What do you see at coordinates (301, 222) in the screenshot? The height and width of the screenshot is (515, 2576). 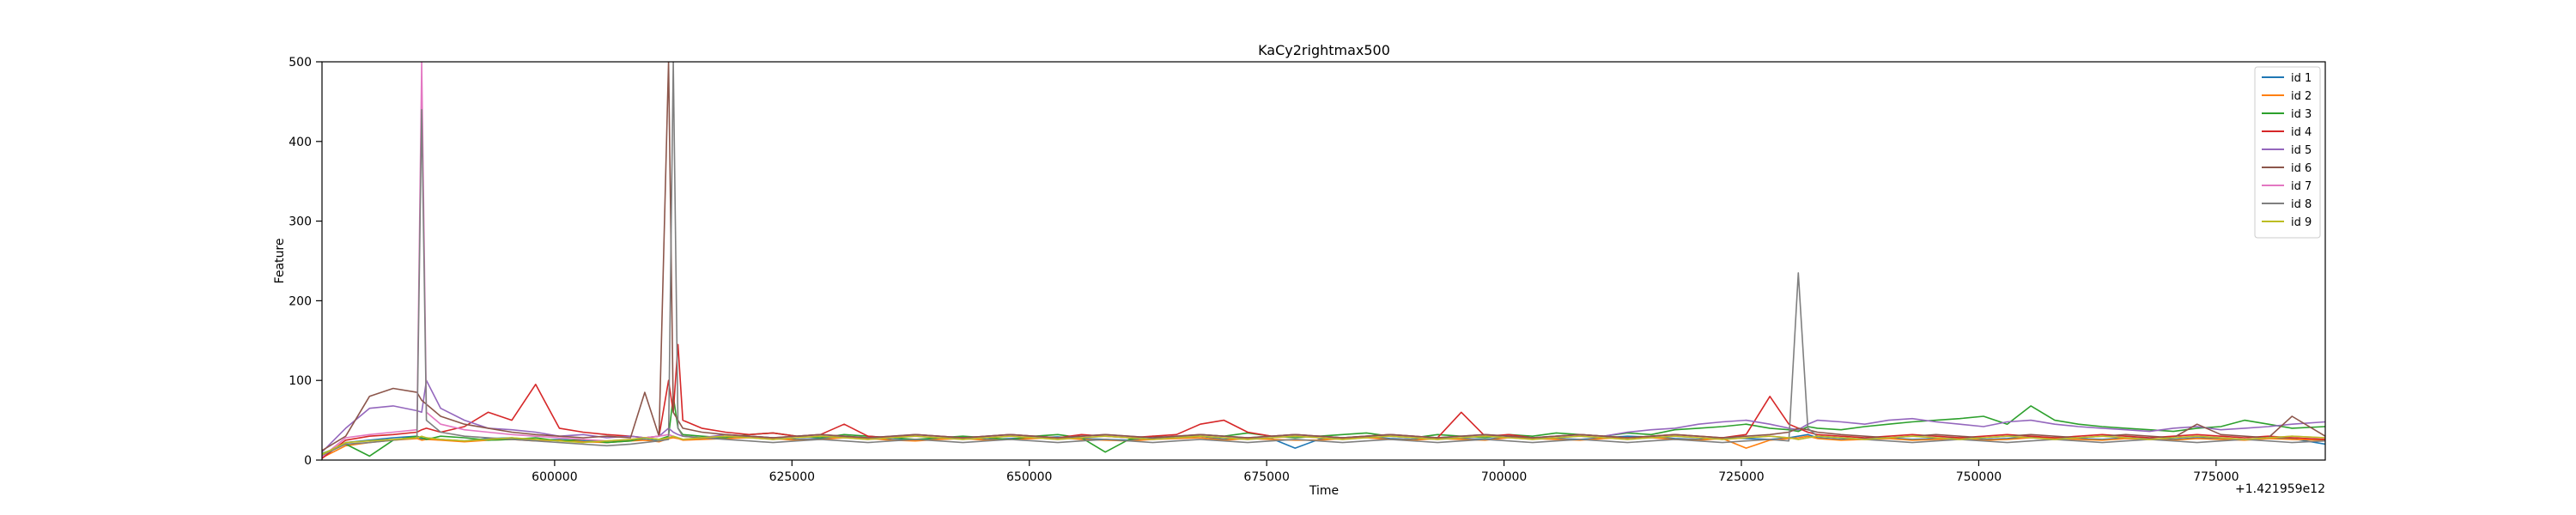 I see `y-tick-label: 300` at bounding box center [301, 222].